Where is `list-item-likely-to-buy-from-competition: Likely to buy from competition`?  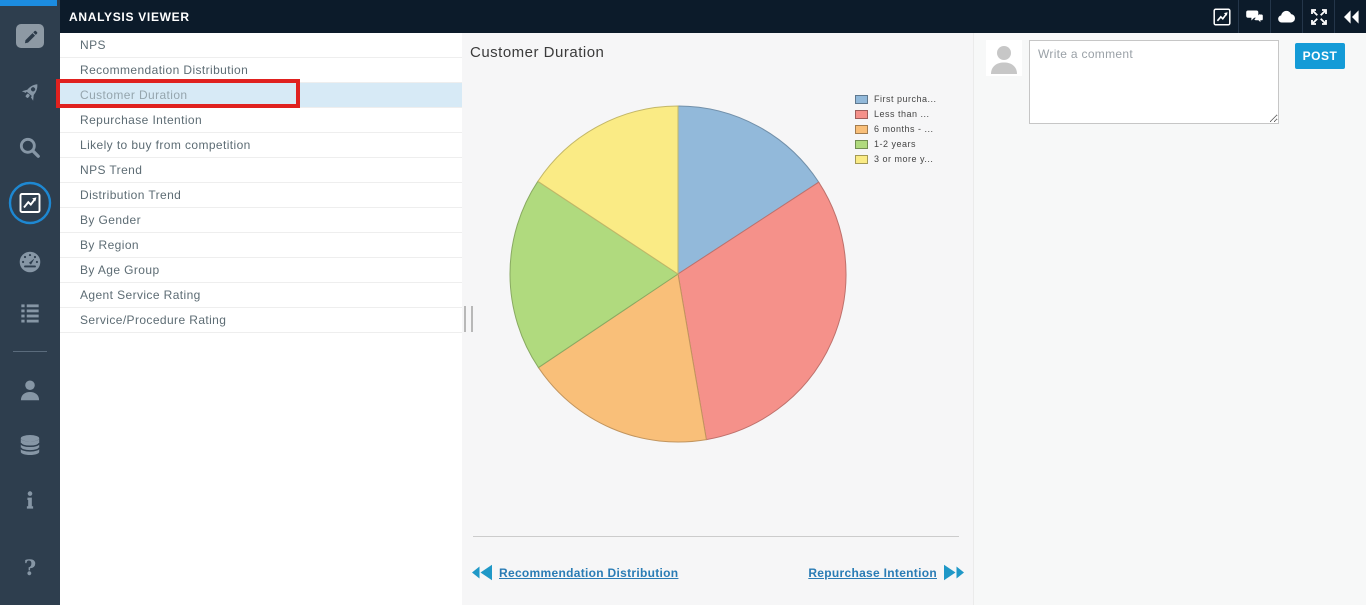 list-item-likely-to-buy-from-competition: Likely to buy from competition is located at coordinates (261, 145).